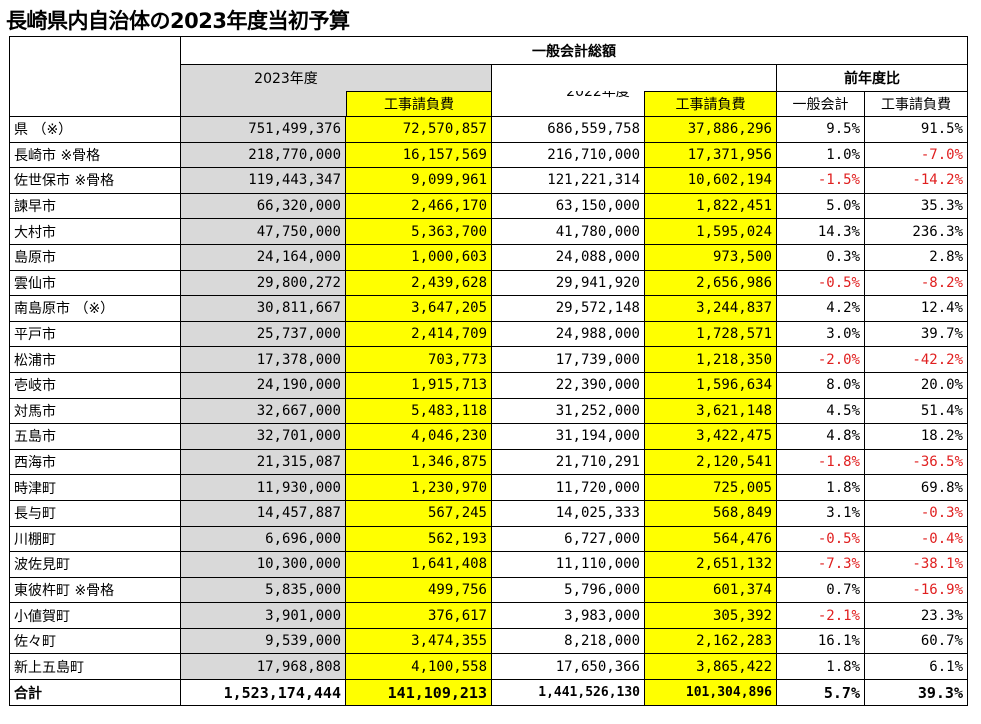 This screenshot has height=724, width=981. Describe the element at coordinates (820, 462) in the screenshot. I see `ratio-general-cell: -1.8%` at that location.